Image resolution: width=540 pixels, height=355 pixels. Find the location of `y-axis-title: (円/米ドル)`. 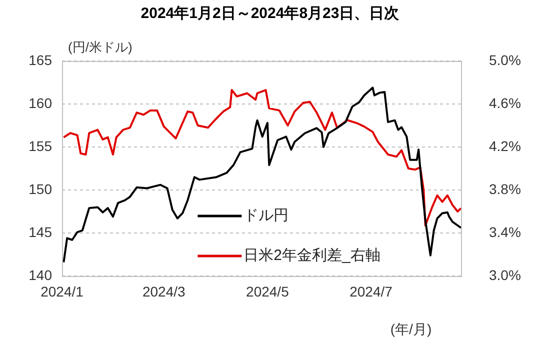

y-axis-title: (円/米ドル) is located at coordinates (100, 47).